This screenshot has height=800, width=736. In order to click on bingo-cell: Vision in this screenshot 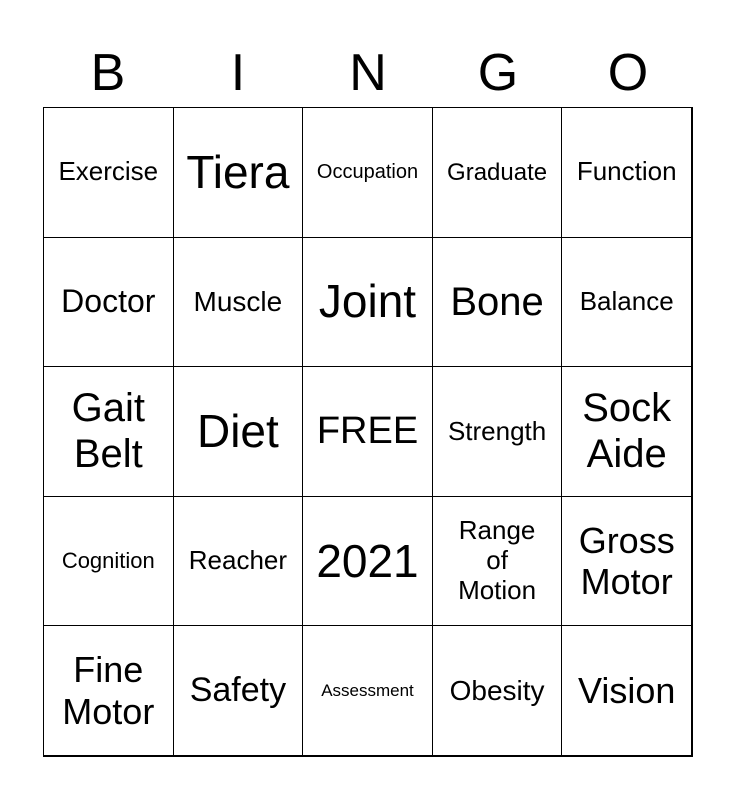, I will do `click(626, 690)`.